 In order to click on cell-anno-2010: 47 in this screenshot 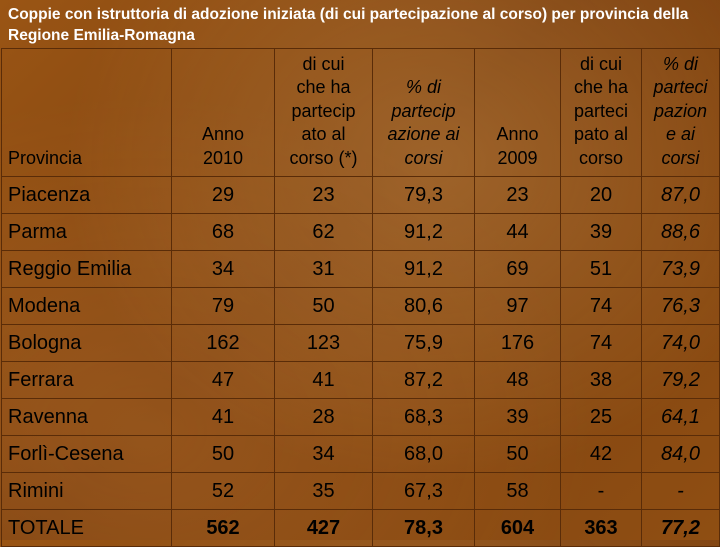, I will do `click(223, 380)`.